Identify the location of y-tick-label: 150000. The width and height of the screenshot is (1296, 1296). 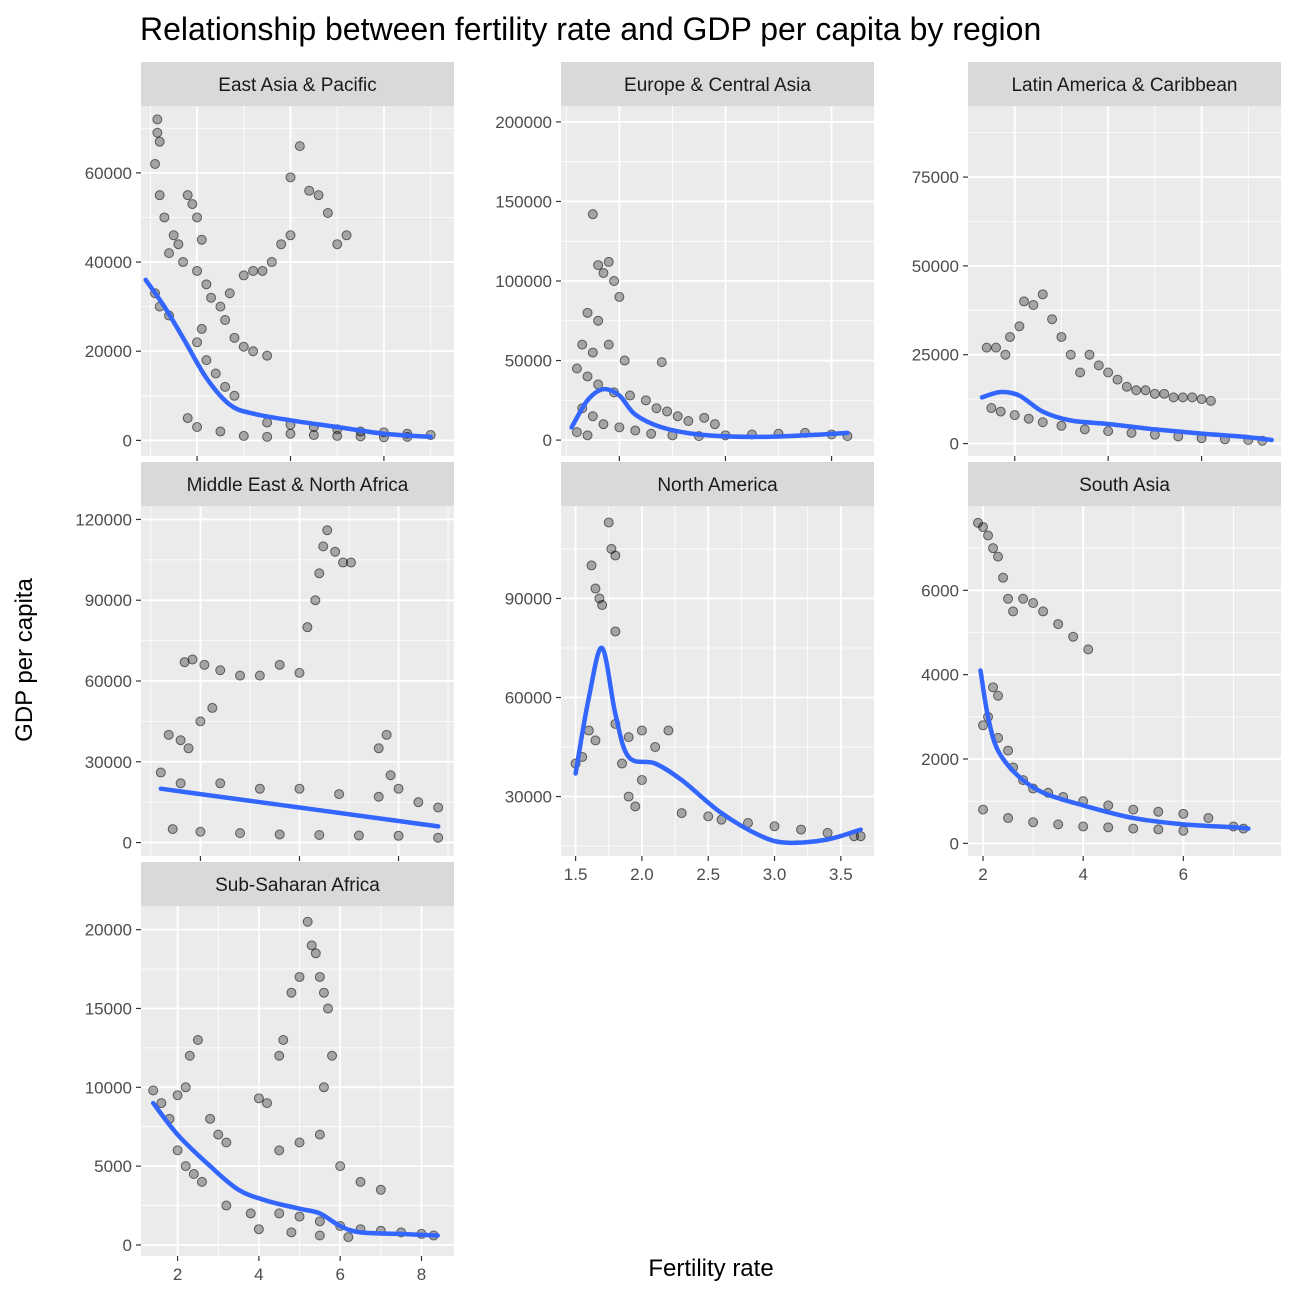
(523, 201).